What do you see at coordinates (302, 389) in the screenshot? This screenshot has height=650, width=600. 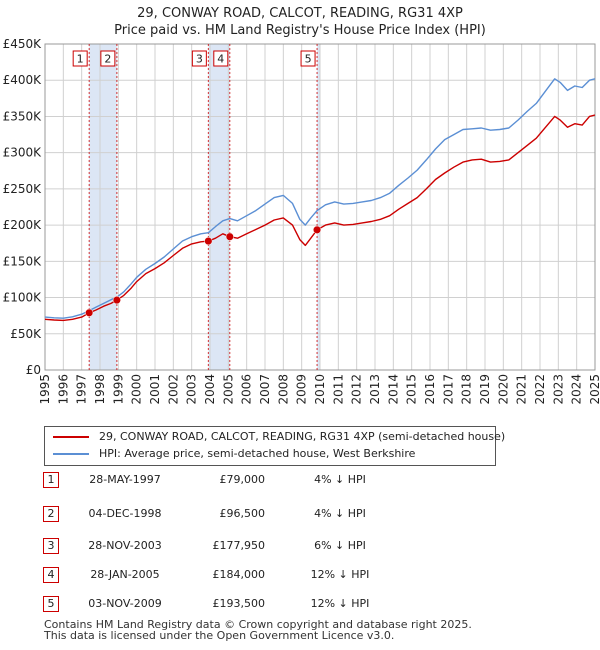 I see `x-tick-label: 2009` at bounding box center [302, 389].